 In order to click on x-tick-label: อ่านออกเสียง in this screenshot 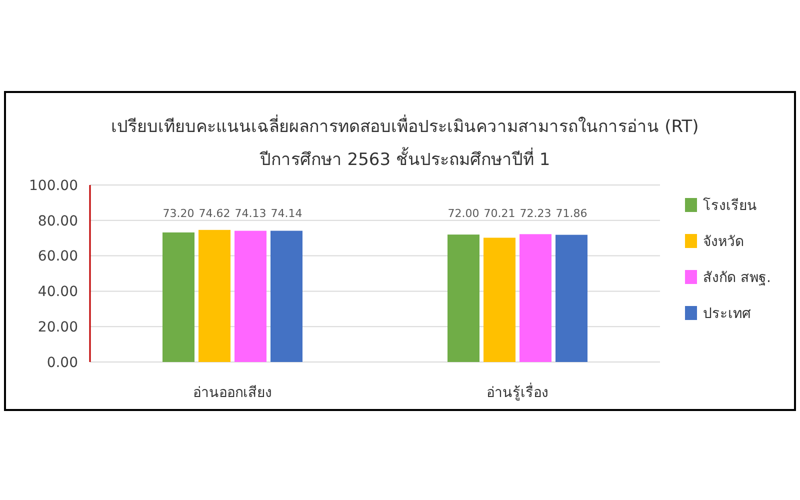, I will do `click(232, 393)`.